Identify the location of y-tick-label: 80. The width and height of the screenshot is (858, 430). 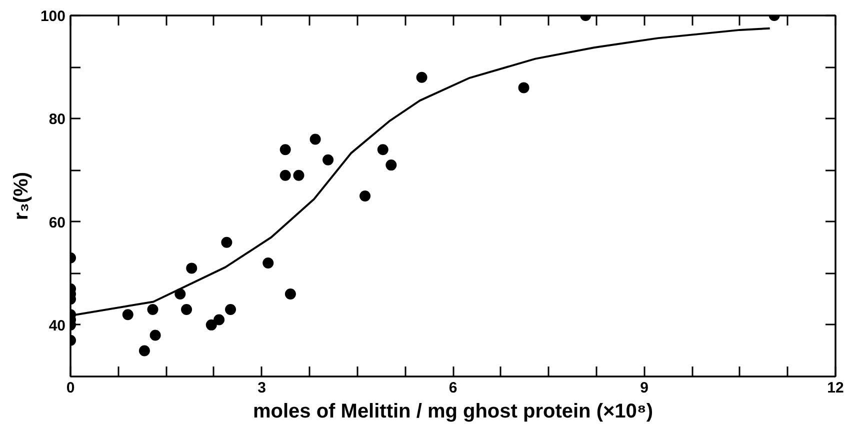
(57, 119).